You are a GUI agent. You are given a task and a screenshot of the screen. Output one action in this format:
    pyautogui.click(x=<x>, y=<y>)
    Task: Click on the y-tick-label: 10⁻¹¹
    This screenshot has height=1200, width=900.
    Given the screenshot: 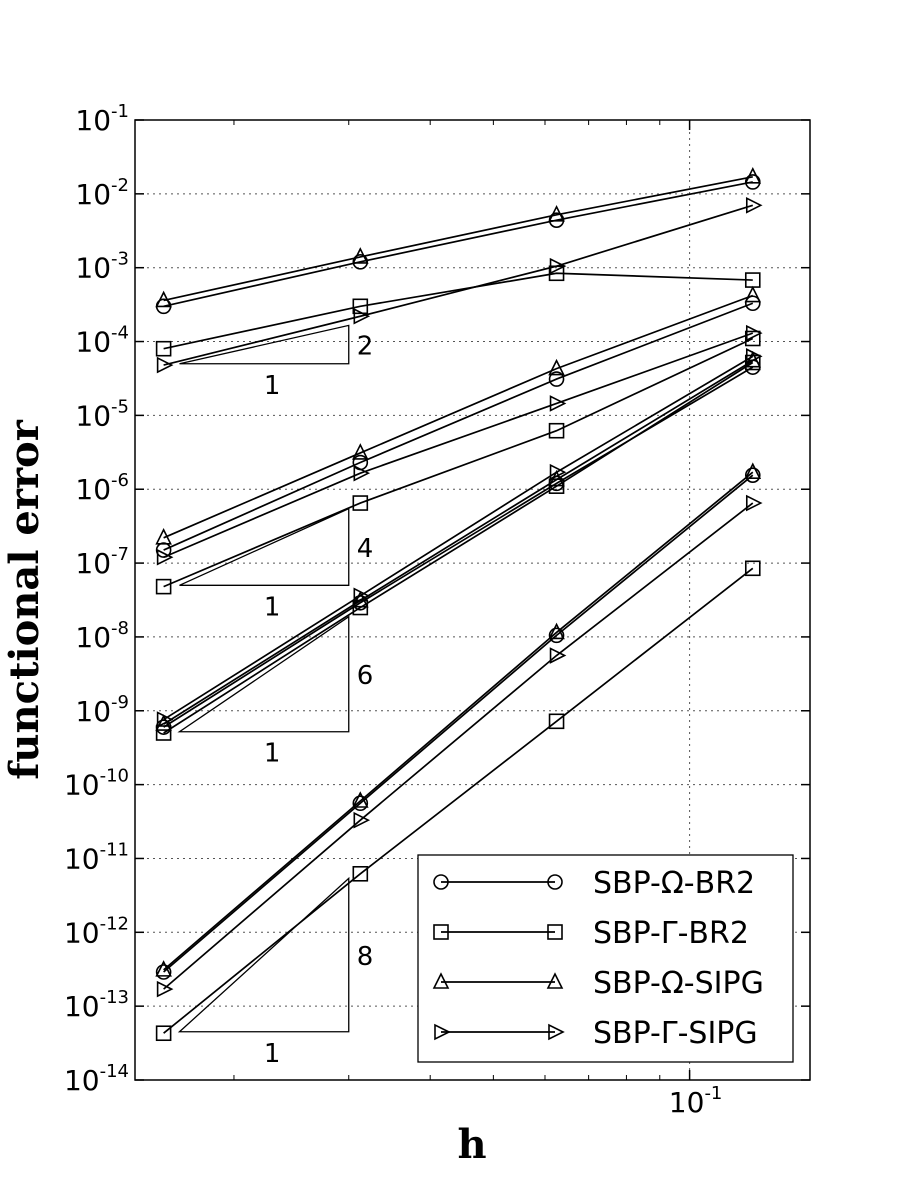 What is the action you would take?
    pyautogui.click(x=96, y=857)
    